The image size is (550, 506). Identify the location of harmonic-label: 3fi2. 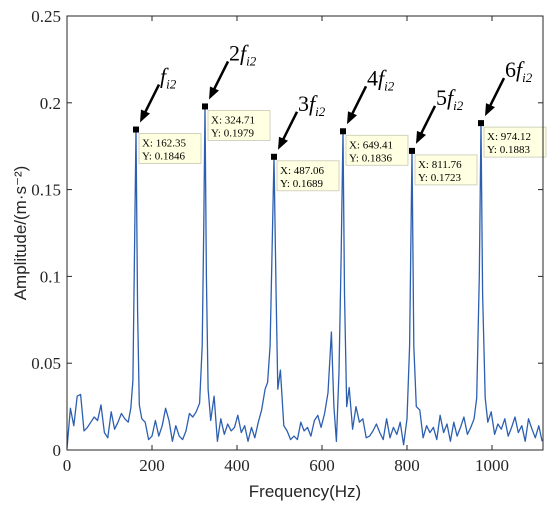
(312, 105).